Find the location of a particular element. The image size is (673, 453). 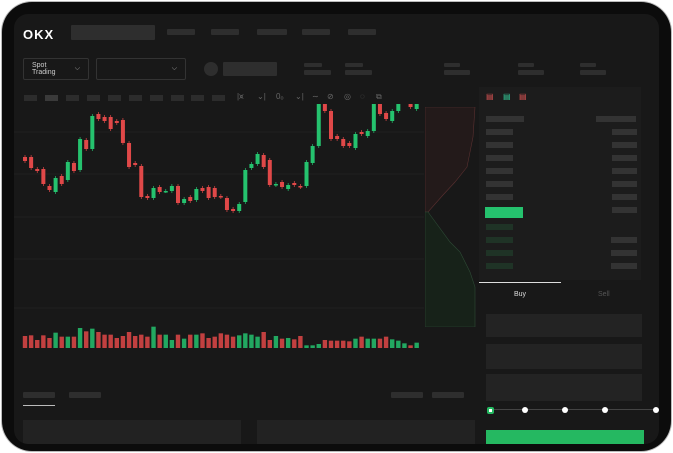

dropdown-icon: ⌄| is located at coordinates (299, 96).